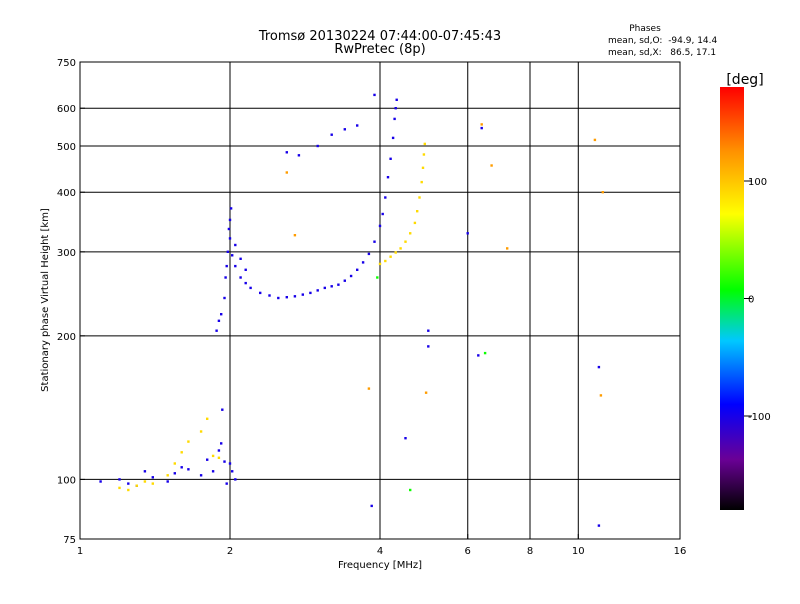 This screenshot has width=800, height=604. What do you see at coordinates (744, 80) in the screenshot?
I see `colorbar-label: [deg]` at bounding box center [744, 80].